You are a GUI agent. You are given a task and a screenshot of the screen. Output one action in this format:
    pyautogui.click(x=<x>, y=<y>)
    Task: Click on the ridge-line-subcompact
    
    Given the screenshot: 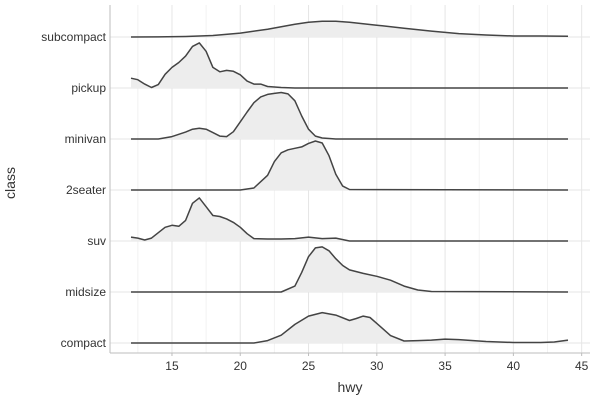 What is the action you would take?
    pyautogui.click(x=349, y=29)
    